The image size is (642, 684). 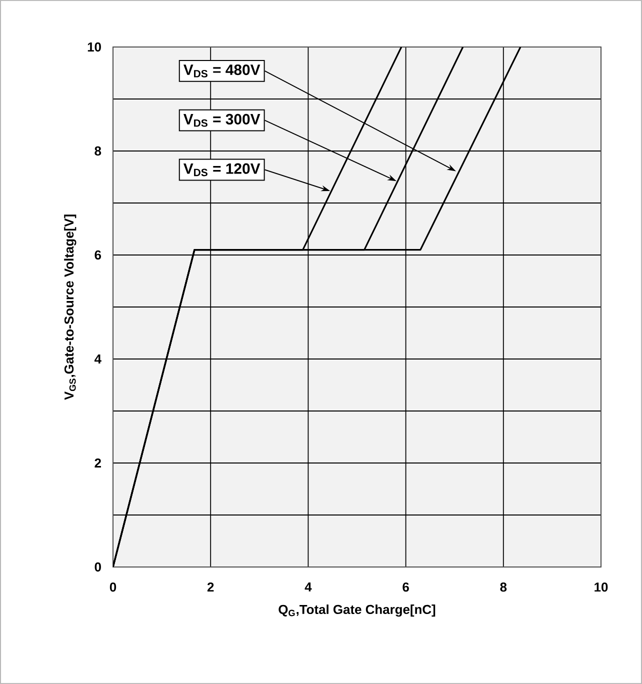 What do you see at coordinates (97, 463) in the screenshot?
I see `y-tick-label: 2` at bounding box center [97, 463].